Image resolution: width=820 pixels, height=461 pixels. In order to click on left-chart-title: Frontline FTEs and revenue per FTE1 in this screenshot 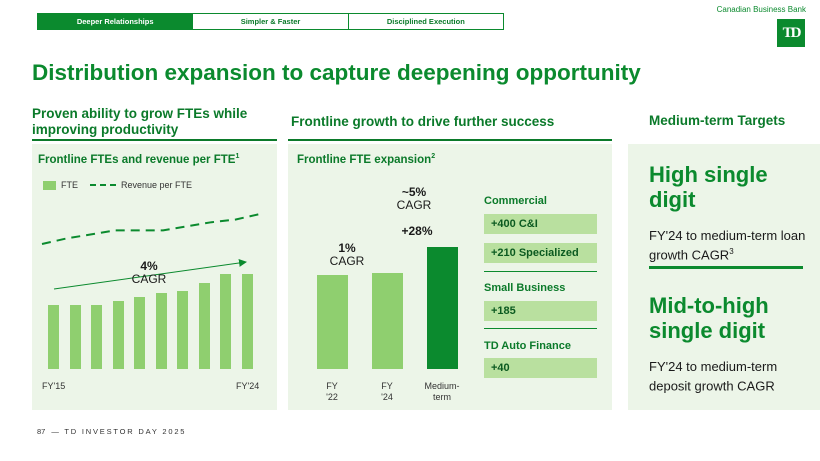, I will do `click(139, 159)`.